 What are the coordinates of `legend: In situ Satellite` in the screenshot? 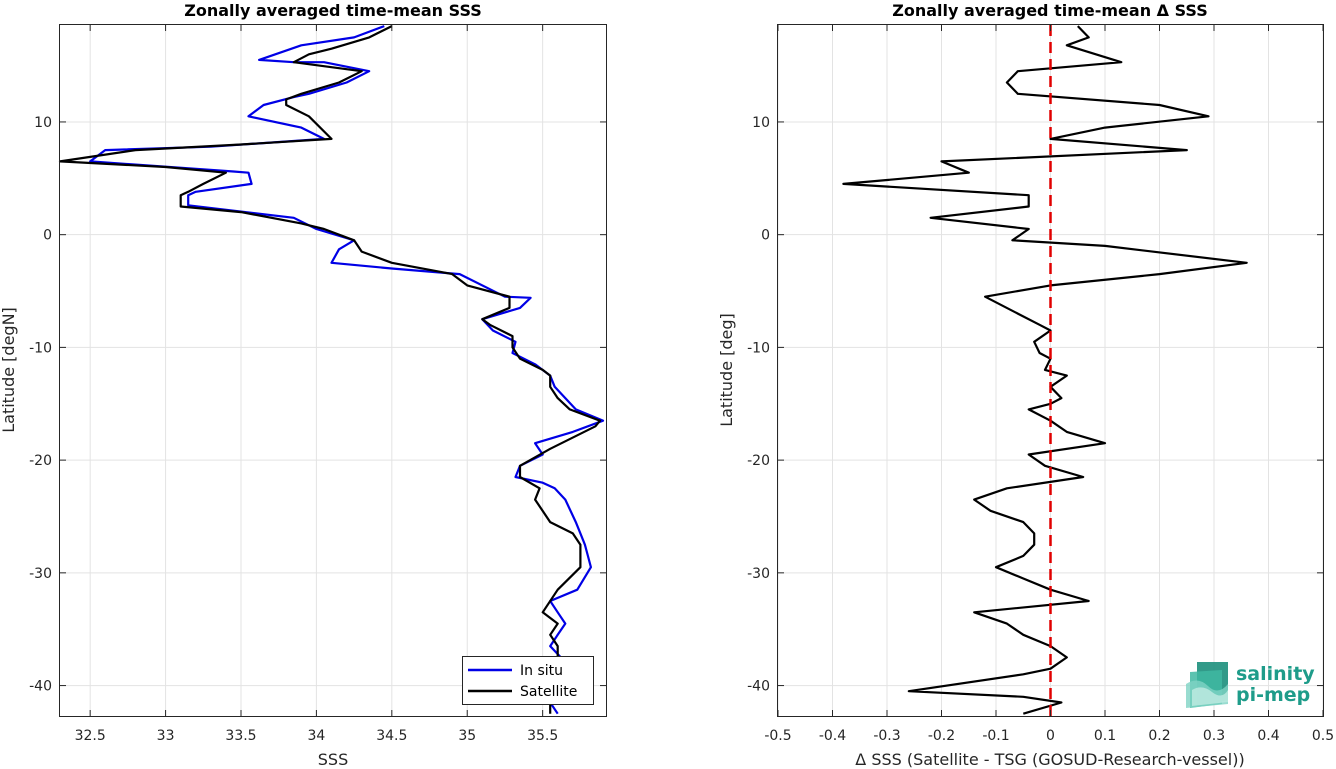 It's located at (528, 680).